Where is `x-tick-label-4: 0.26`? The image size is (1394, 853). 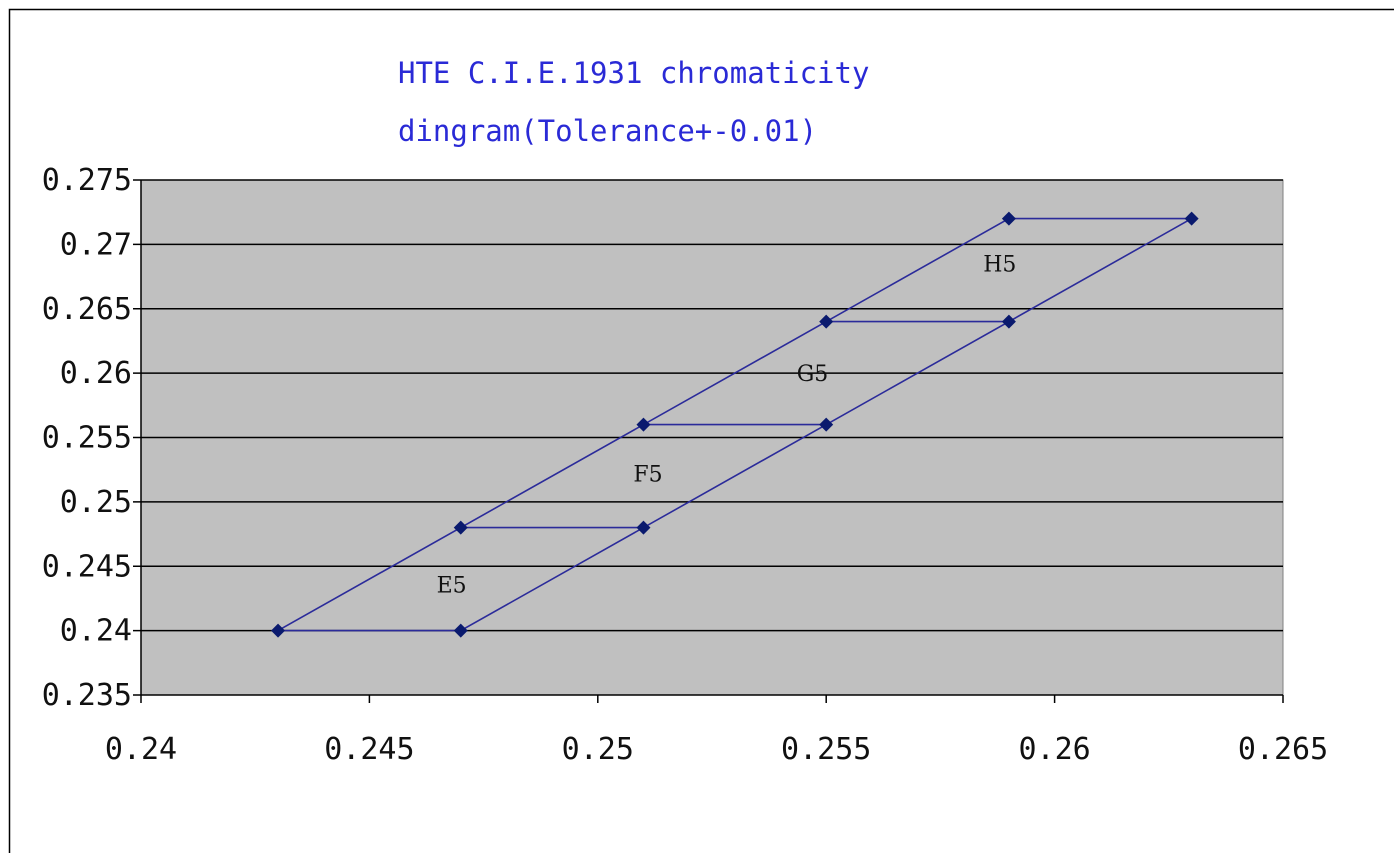 x-tick-label-4: 0.26 is located at coordinates (1054, 749).